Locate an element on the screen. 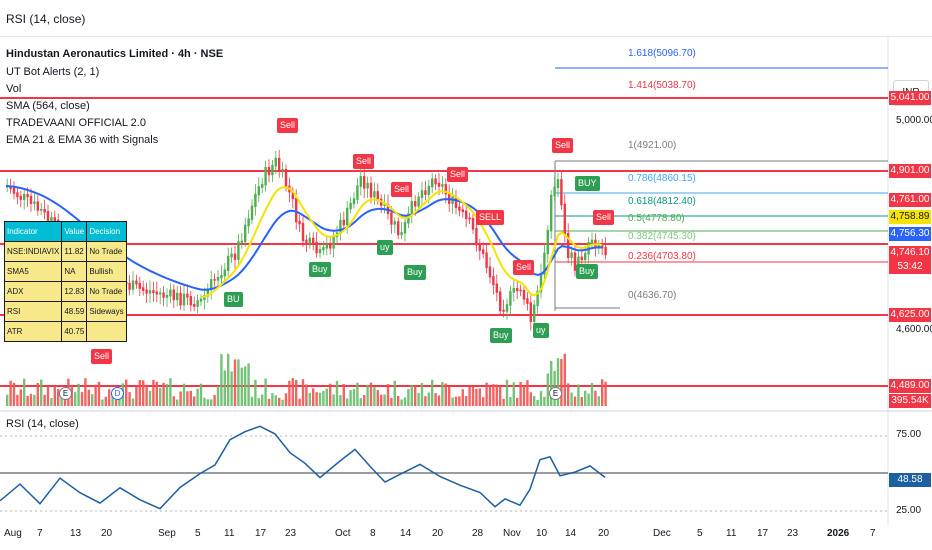 This screenshot has height=550, width=932. legend-ema: EMA 21 & EMA 36 with Signals is located at coordinates (82, 140).